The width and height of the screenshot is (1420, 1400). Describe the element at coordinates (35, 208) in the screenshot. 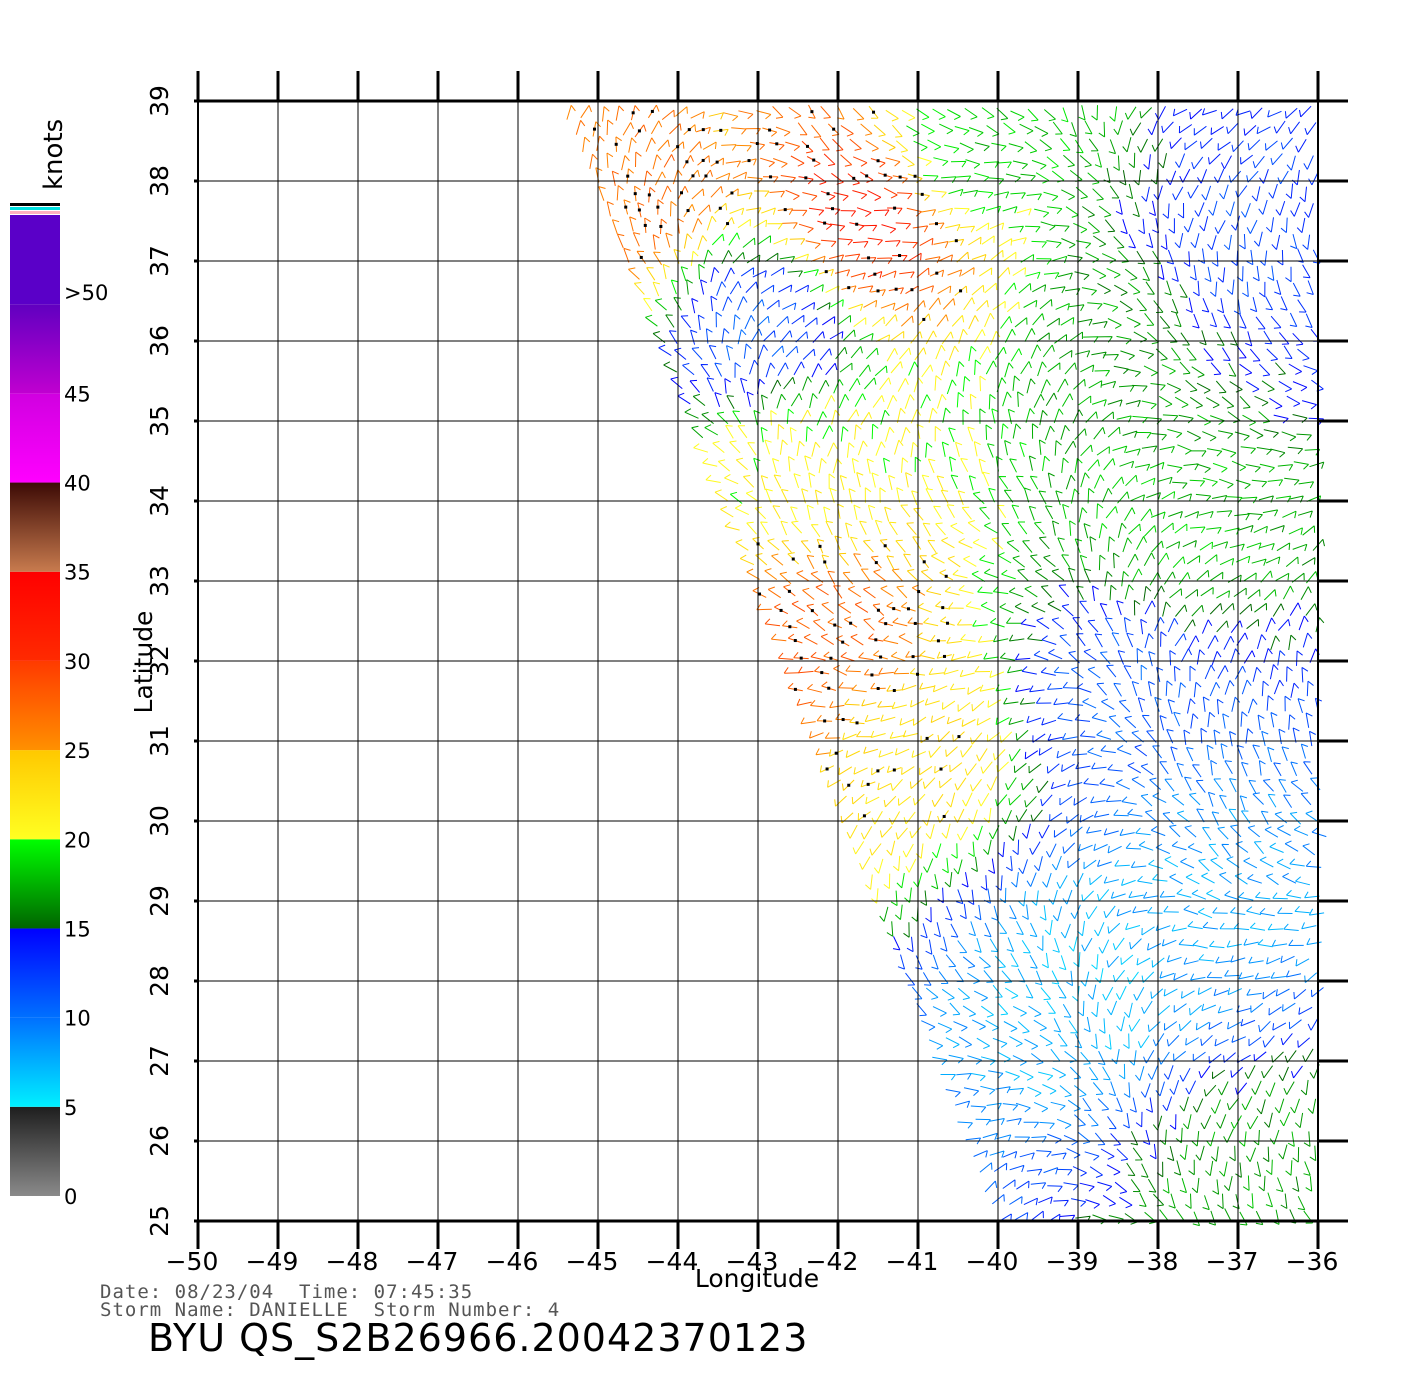

I see `colorbar-top-stripe` at that location.